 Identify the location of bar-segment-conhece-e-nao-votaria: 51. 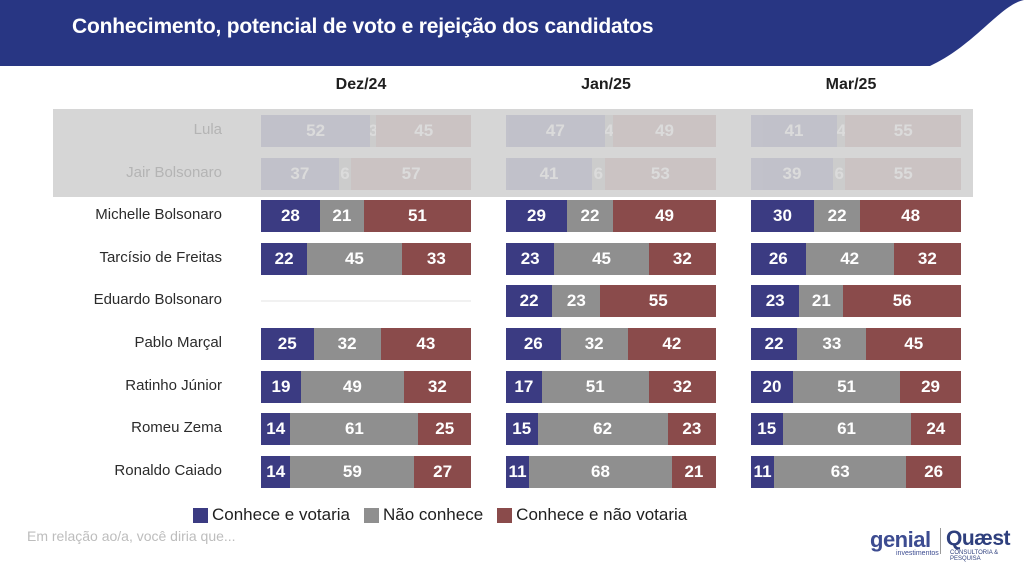
(417, 216).